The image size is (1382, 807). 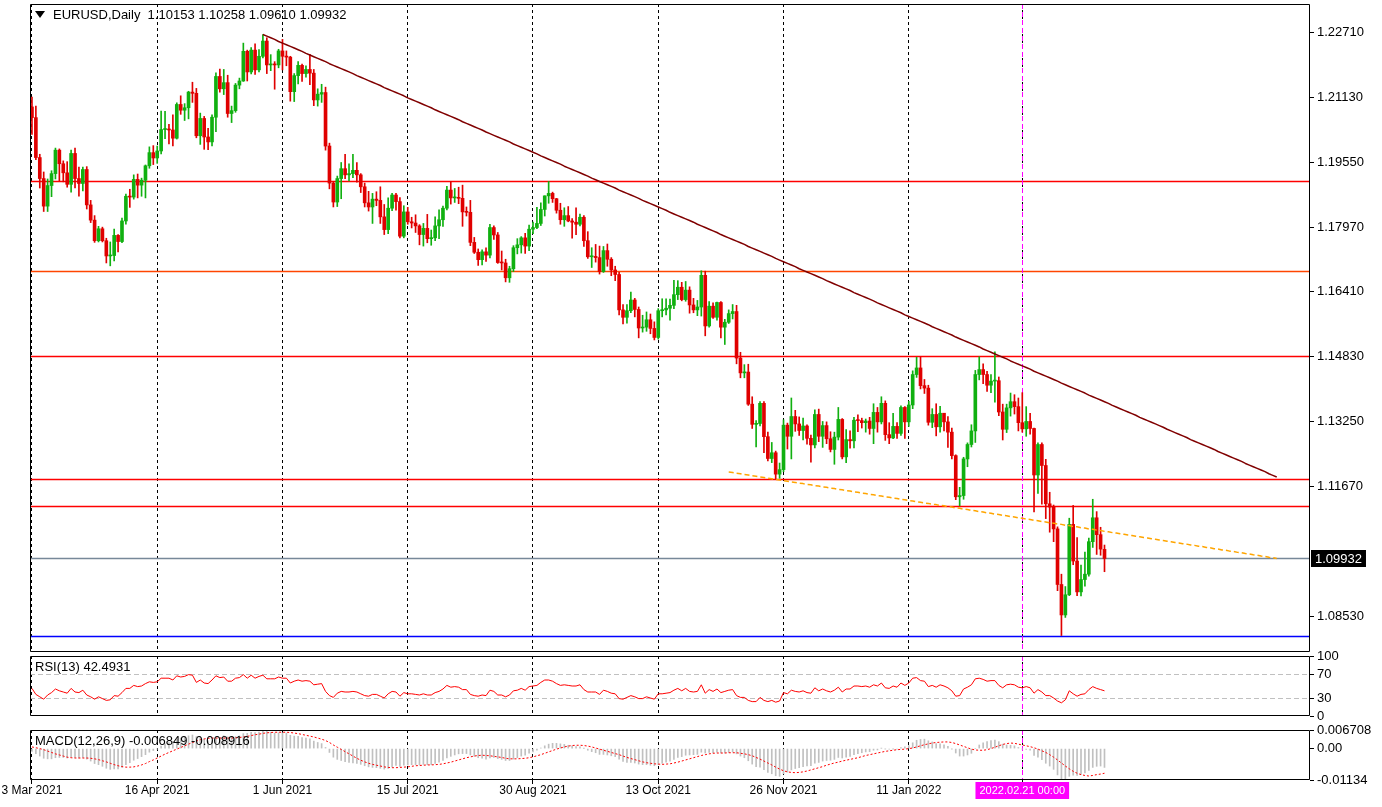 I want to click on x-tick-label: 16 Apr 2021, so click(x=157, y=790).